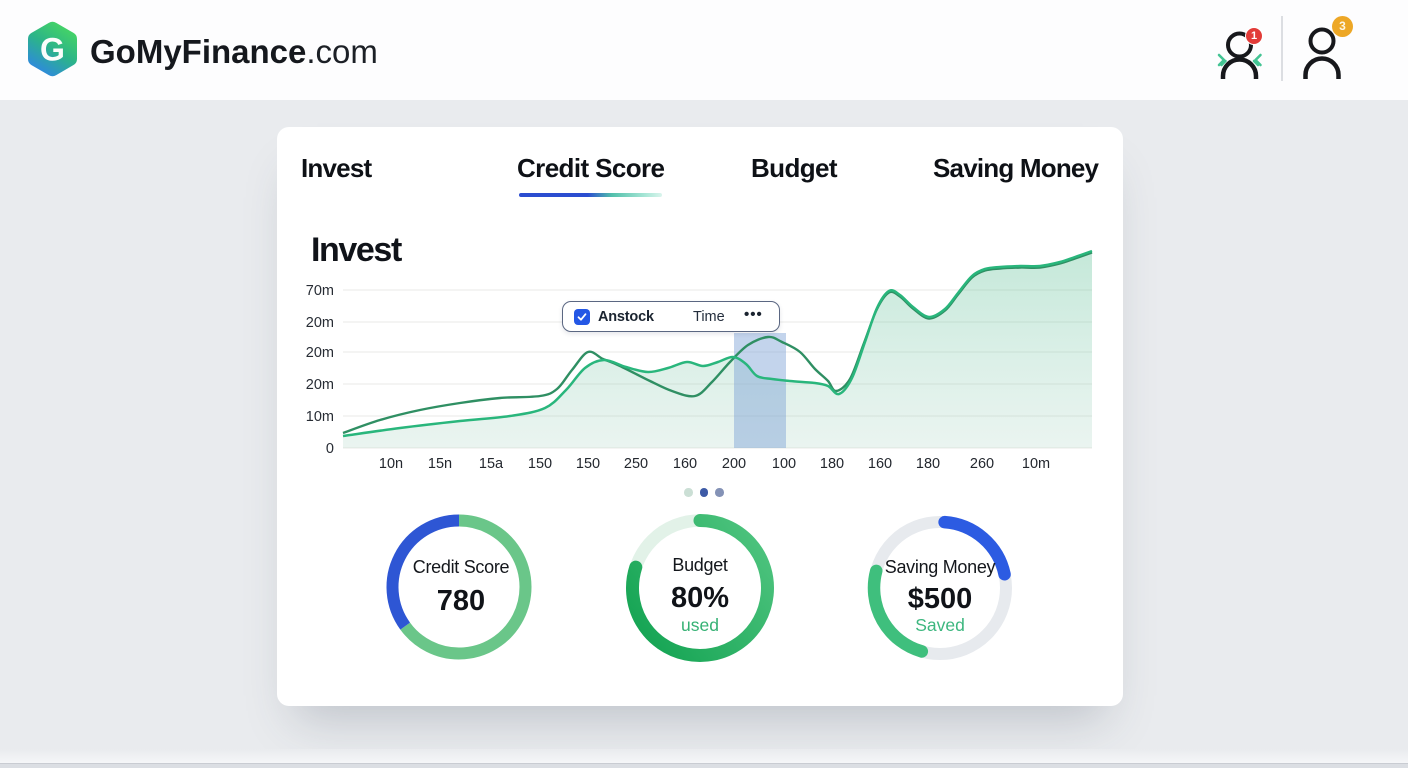 The height and width of the screenshot is (768, 1408). What do you see at coordinates (734, 464) in the screenshot?
I see `svg-text: 200` at bounding box center [734, 464].